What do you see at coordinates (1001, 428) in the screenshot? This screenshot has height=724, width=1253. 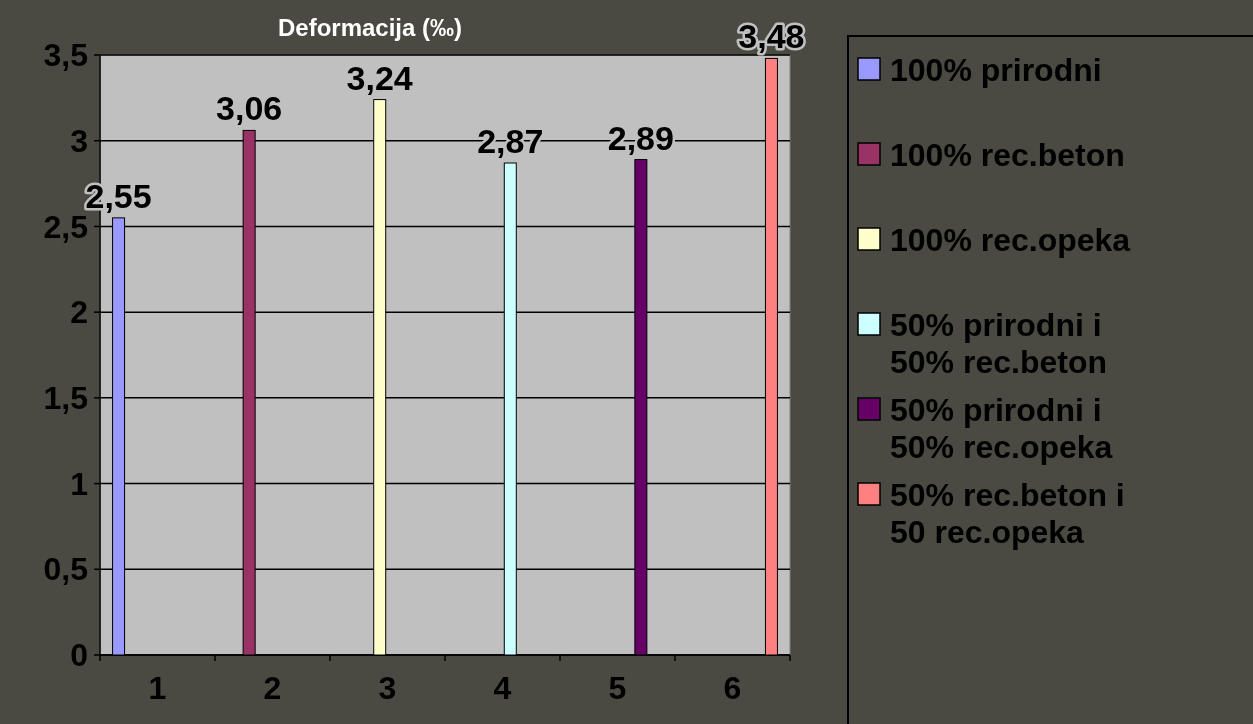 I see `legend-label: 50% prirodni i 50% rec.opeka` at bounding box center [1001, 428].